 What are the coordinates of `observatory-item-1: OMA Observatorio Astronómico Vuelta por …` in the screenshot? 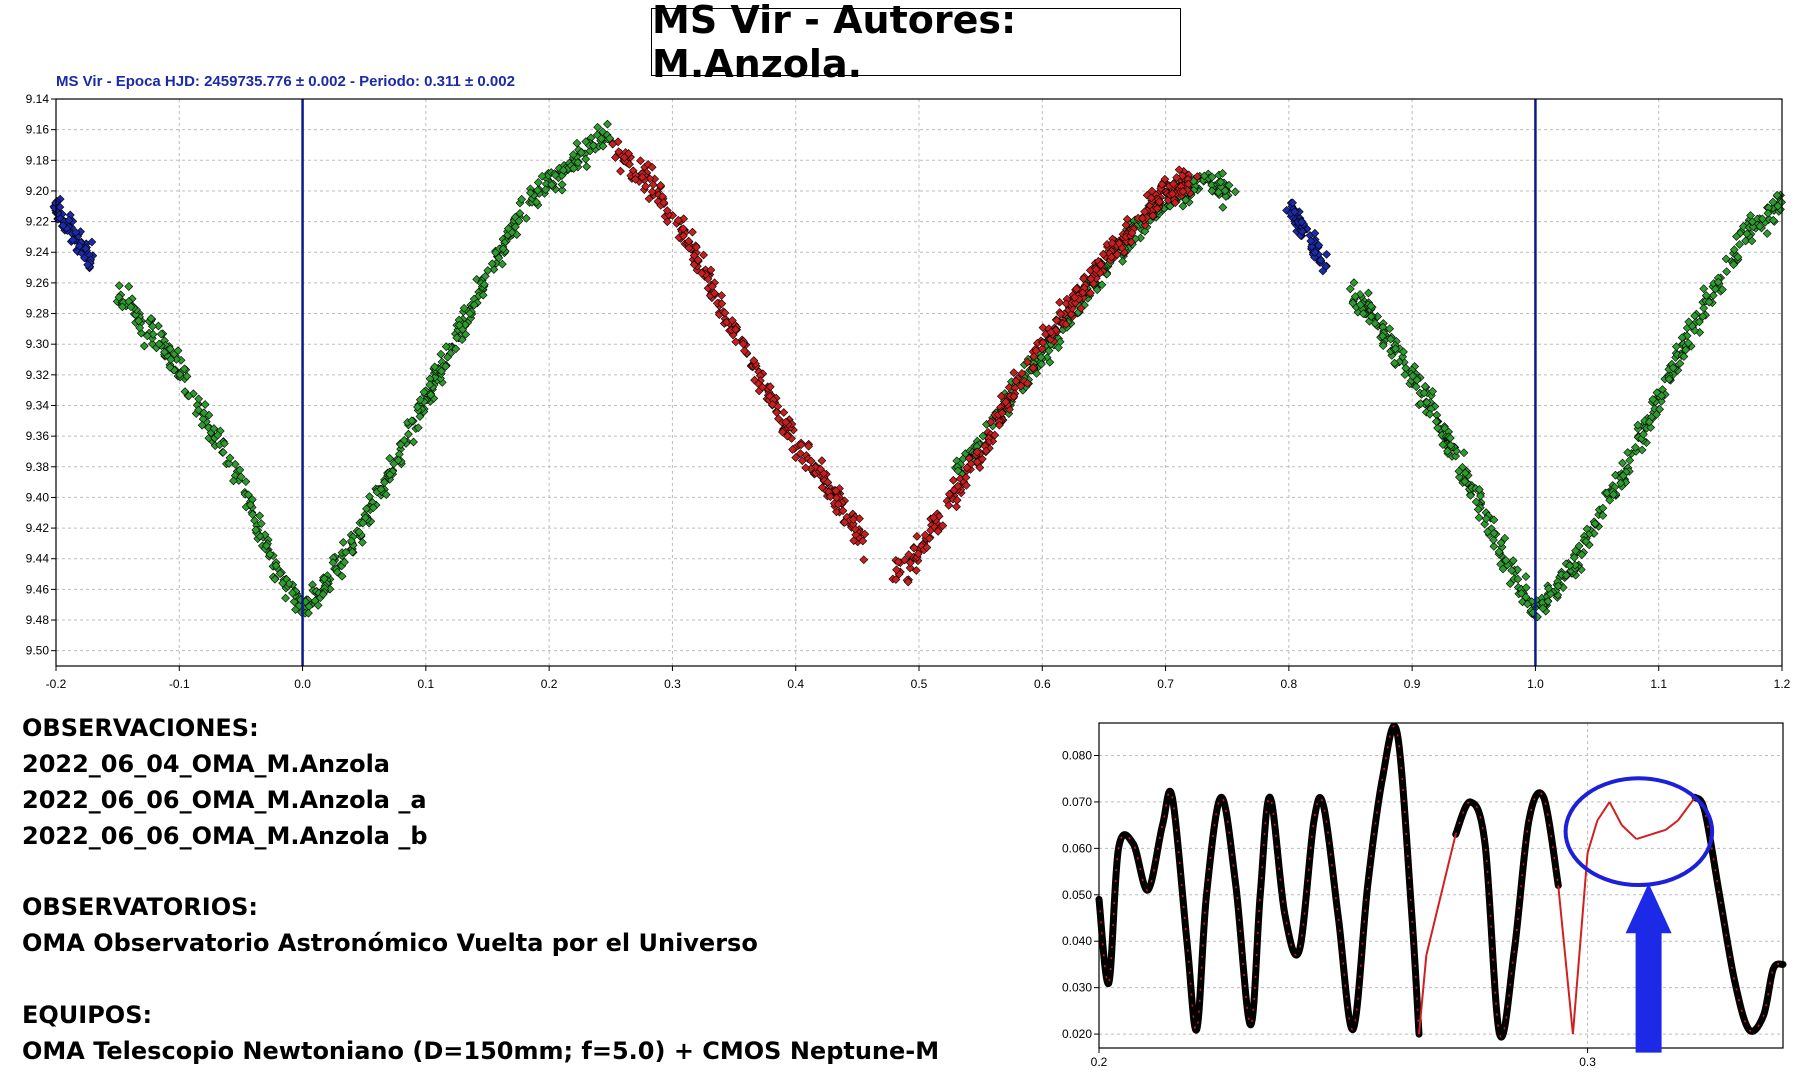 It's located at (390, 943).